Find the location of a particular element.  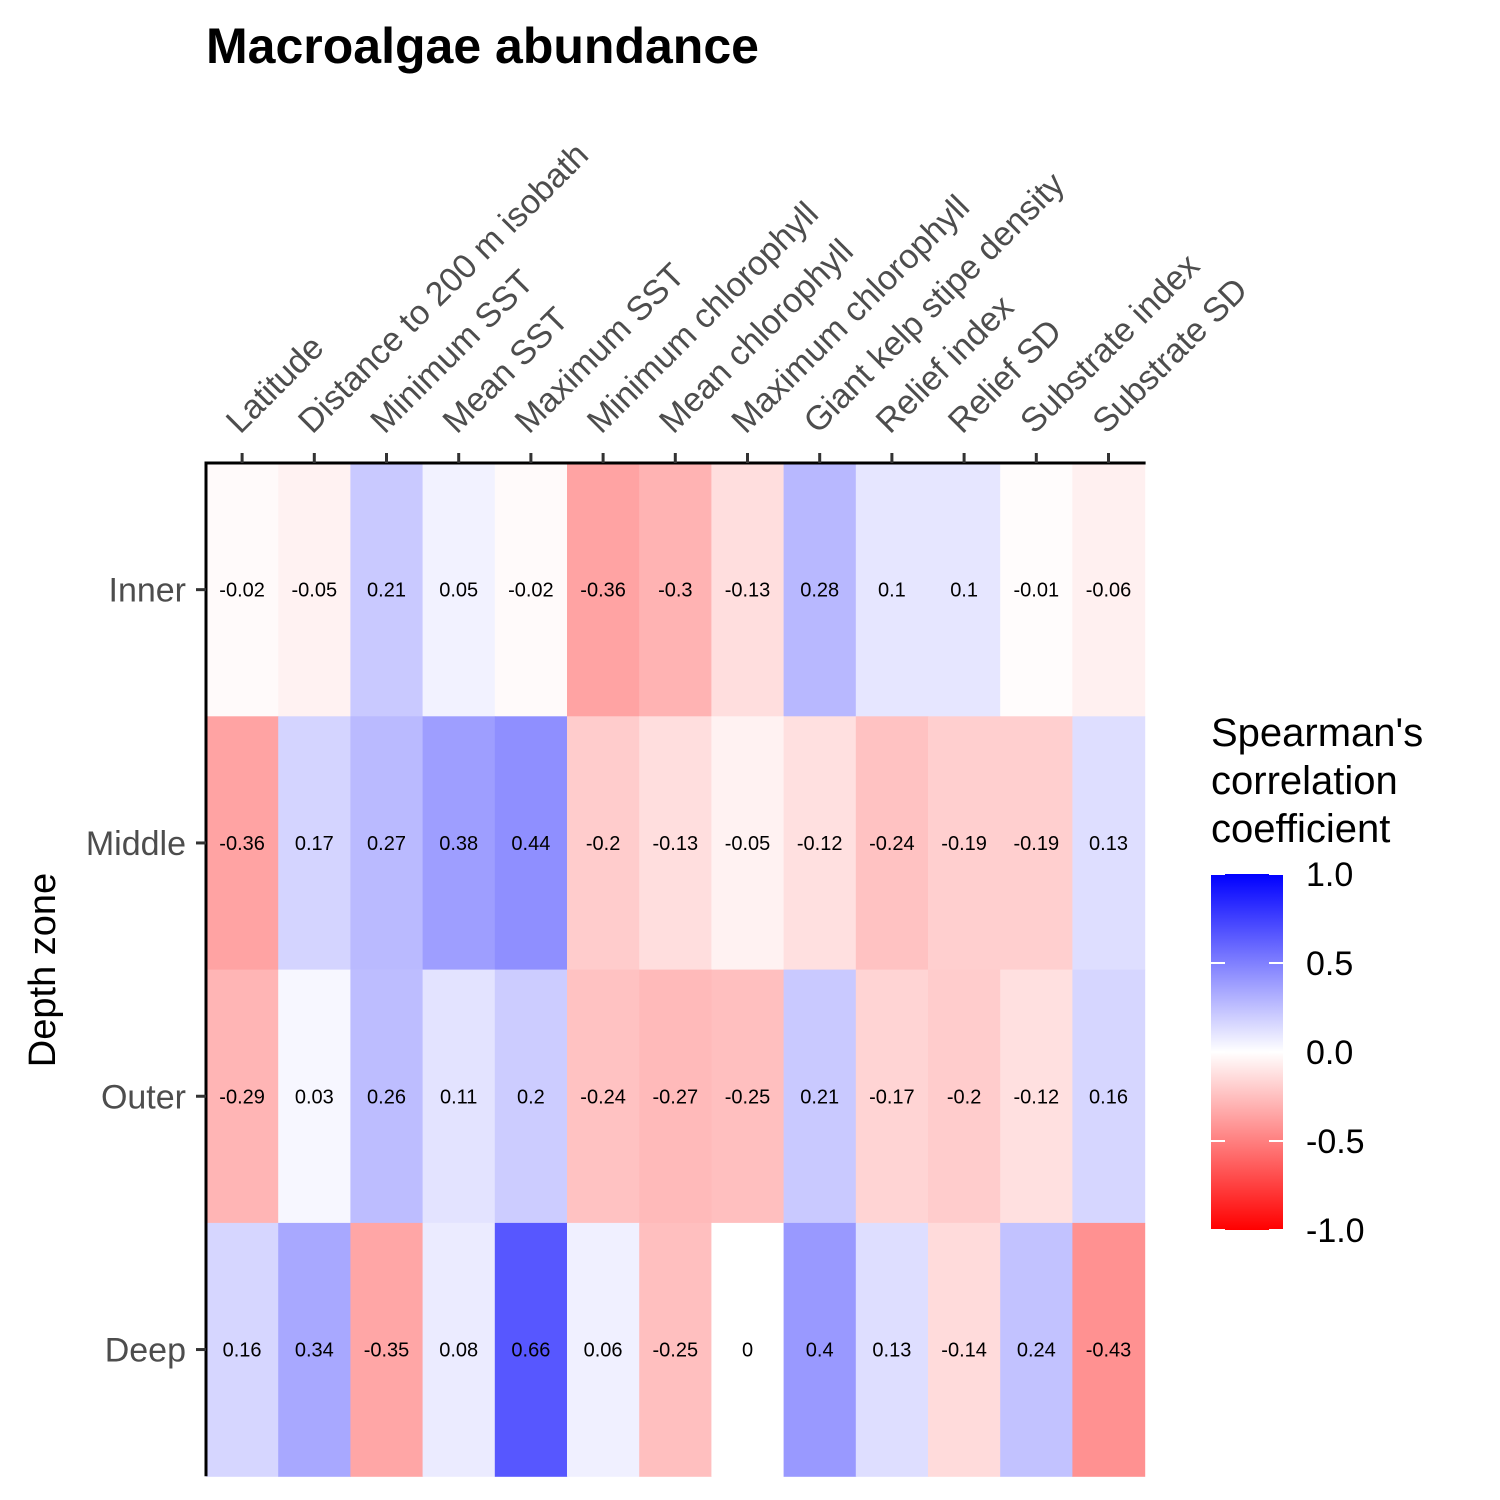

cell-value-label: 0.17 is located at coordinates (314, 844).